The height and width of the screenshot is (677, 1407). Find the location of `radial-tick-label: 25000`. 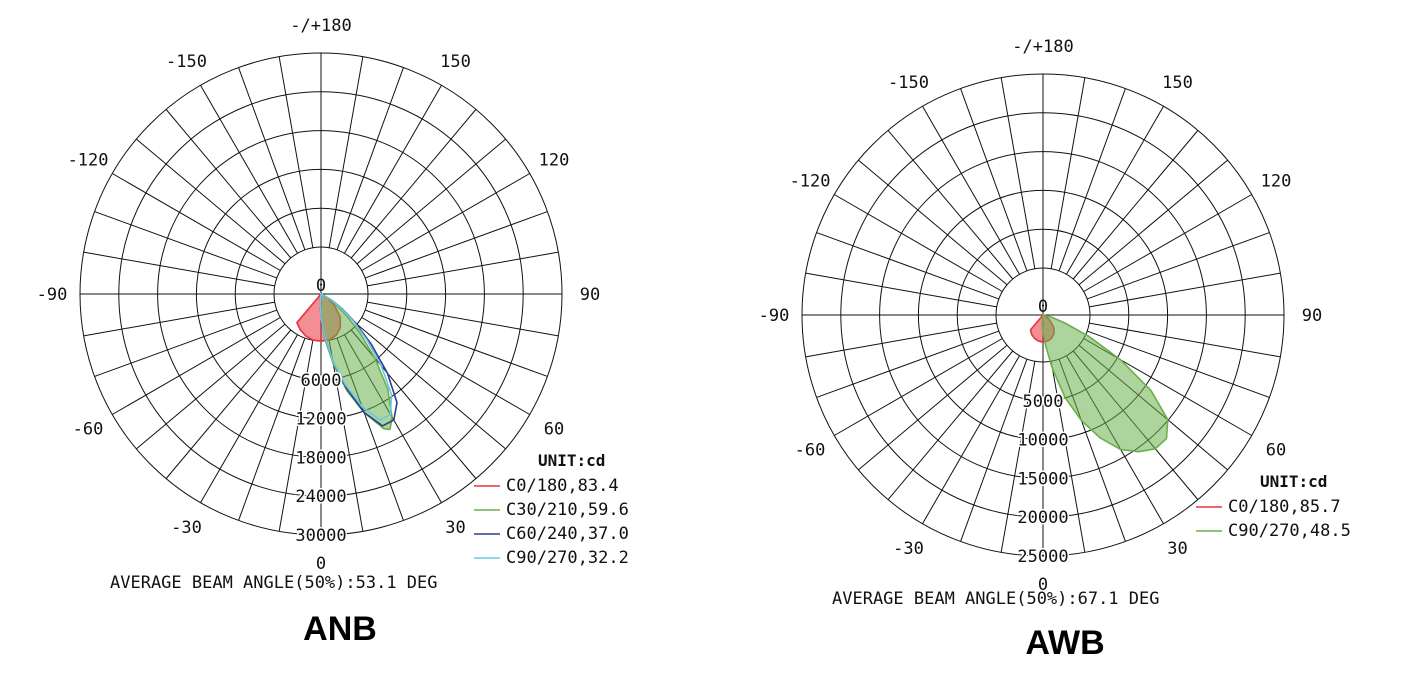

radial-tick-label: 25000 is located at coordinates (1042, 557).